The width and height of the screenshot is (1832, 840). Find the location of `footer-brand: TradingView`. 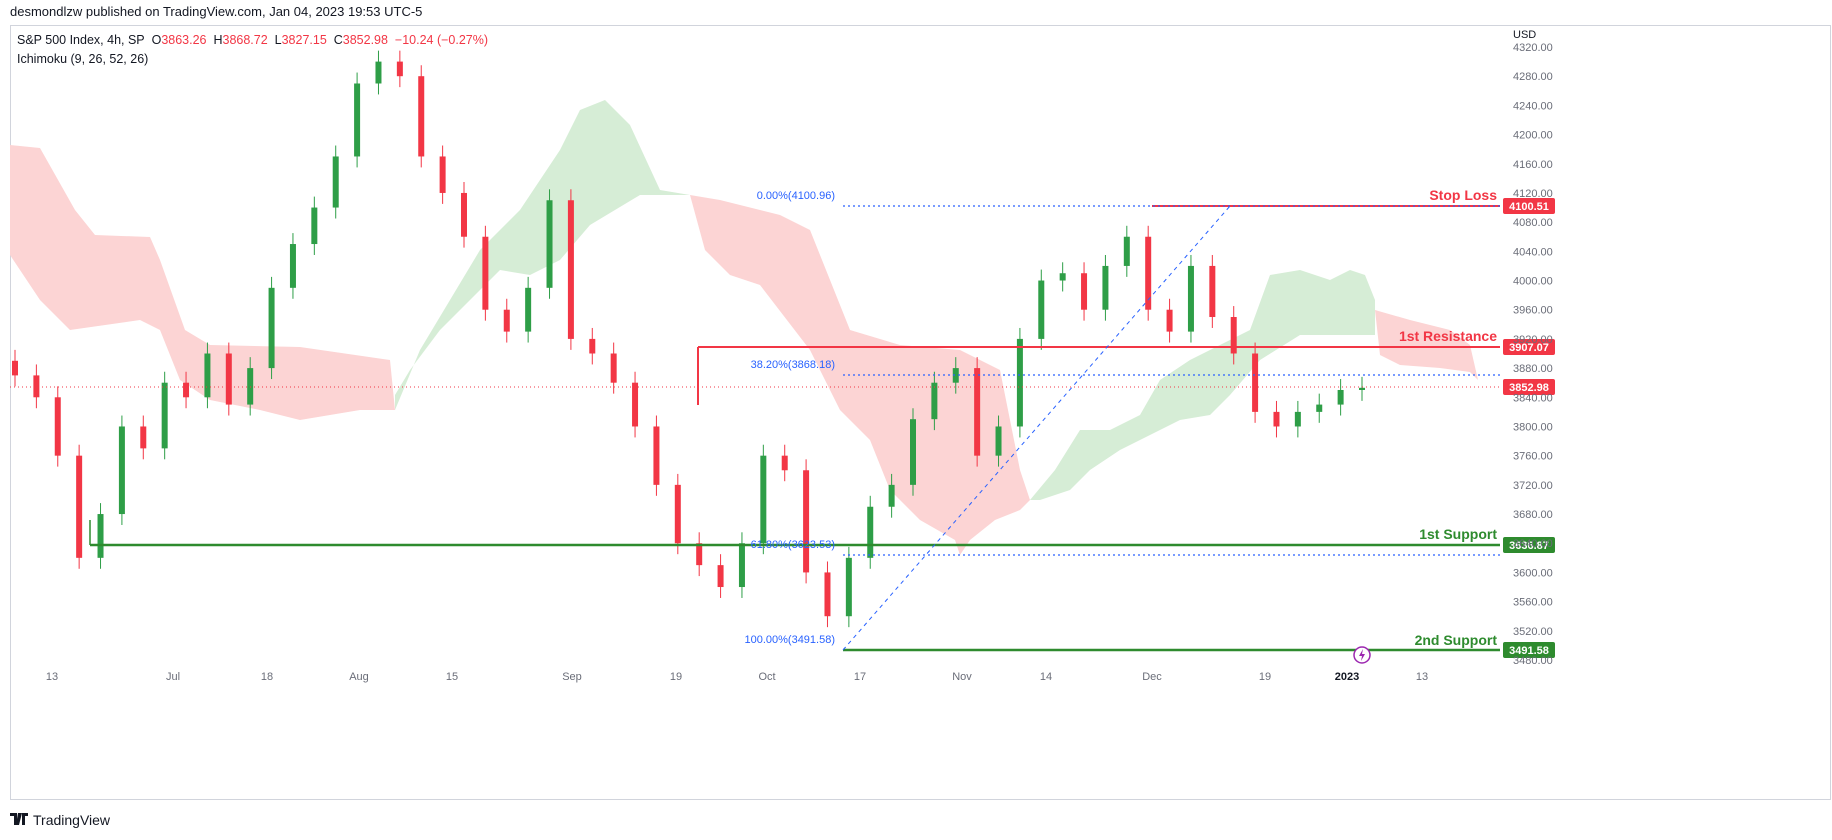

footer-brand: TradingView is located at coordinates (60, 820).